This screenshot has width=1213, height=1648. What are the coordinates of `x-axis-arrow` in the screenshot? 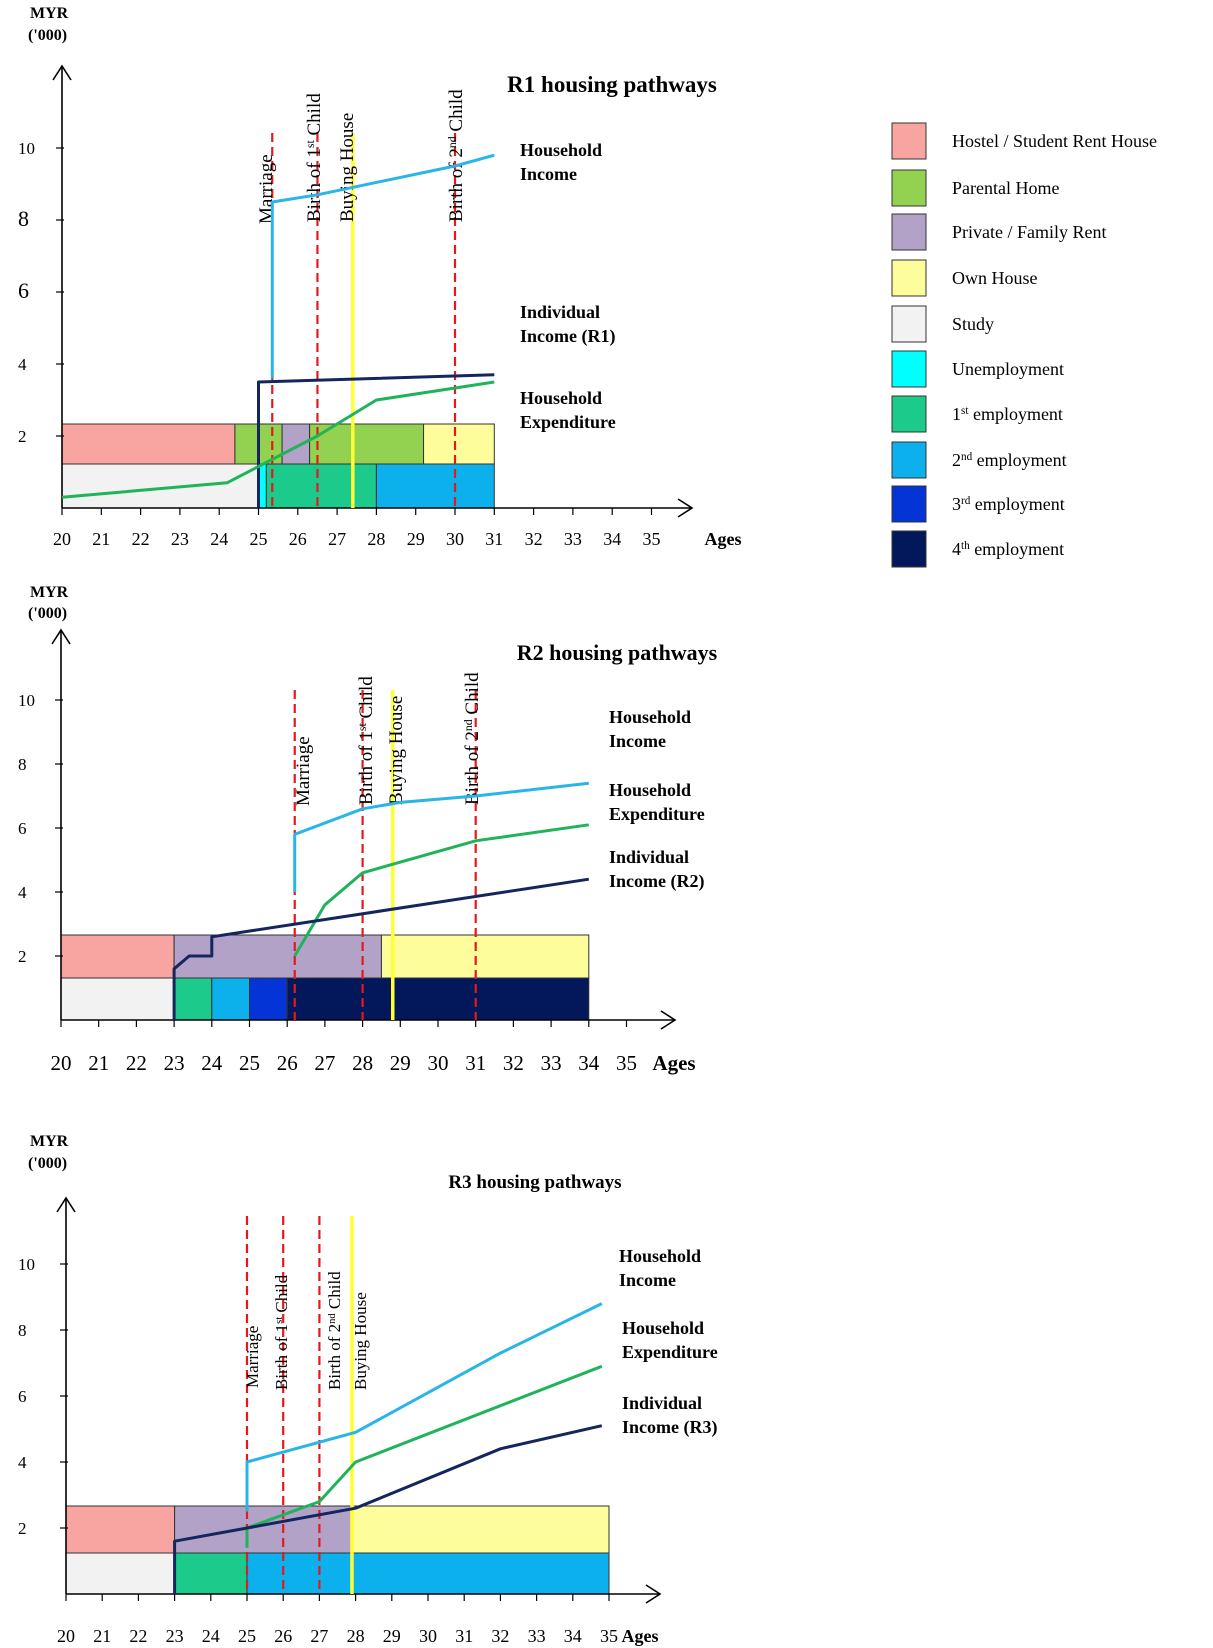 It's located at (653, 1594).